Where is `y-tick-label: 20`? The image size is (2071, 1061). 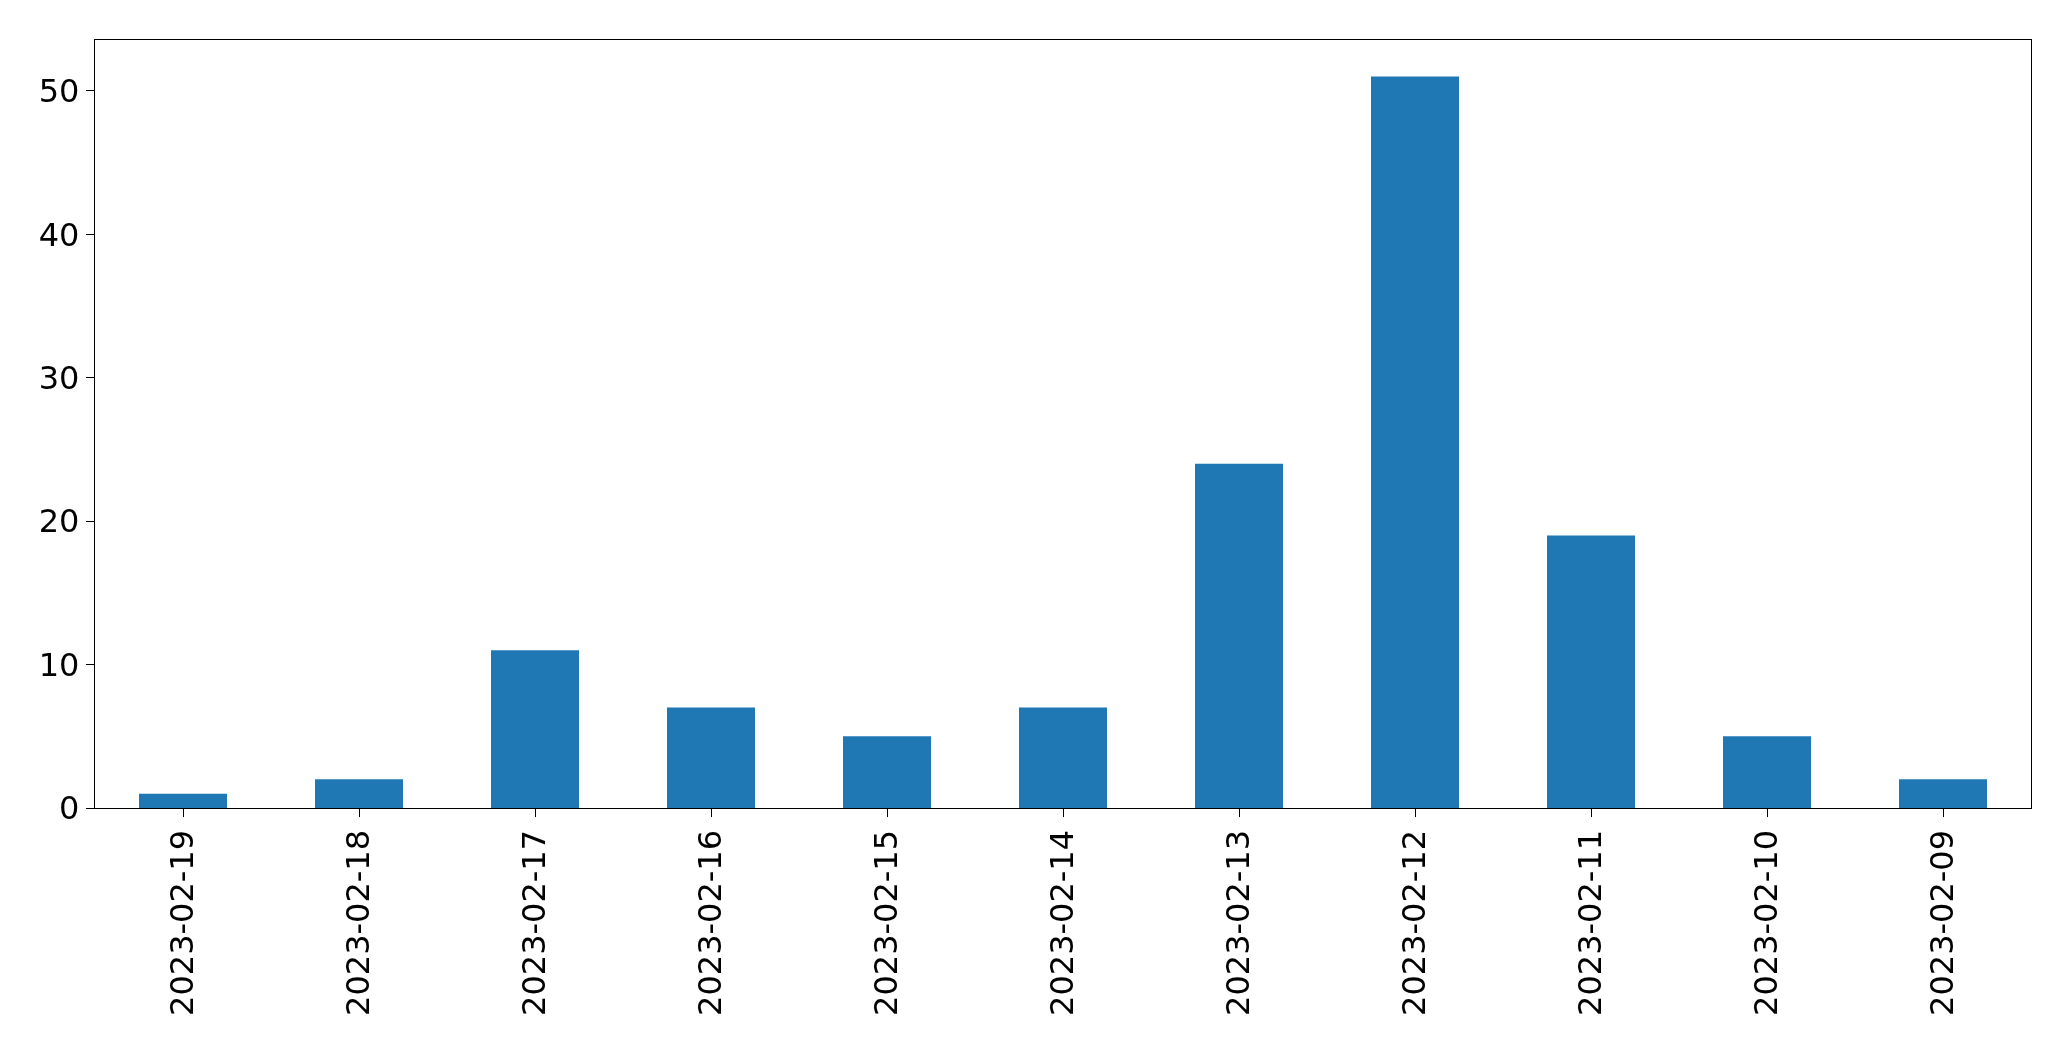 y-tick-label: 20 is located at coordinates (59, 521).